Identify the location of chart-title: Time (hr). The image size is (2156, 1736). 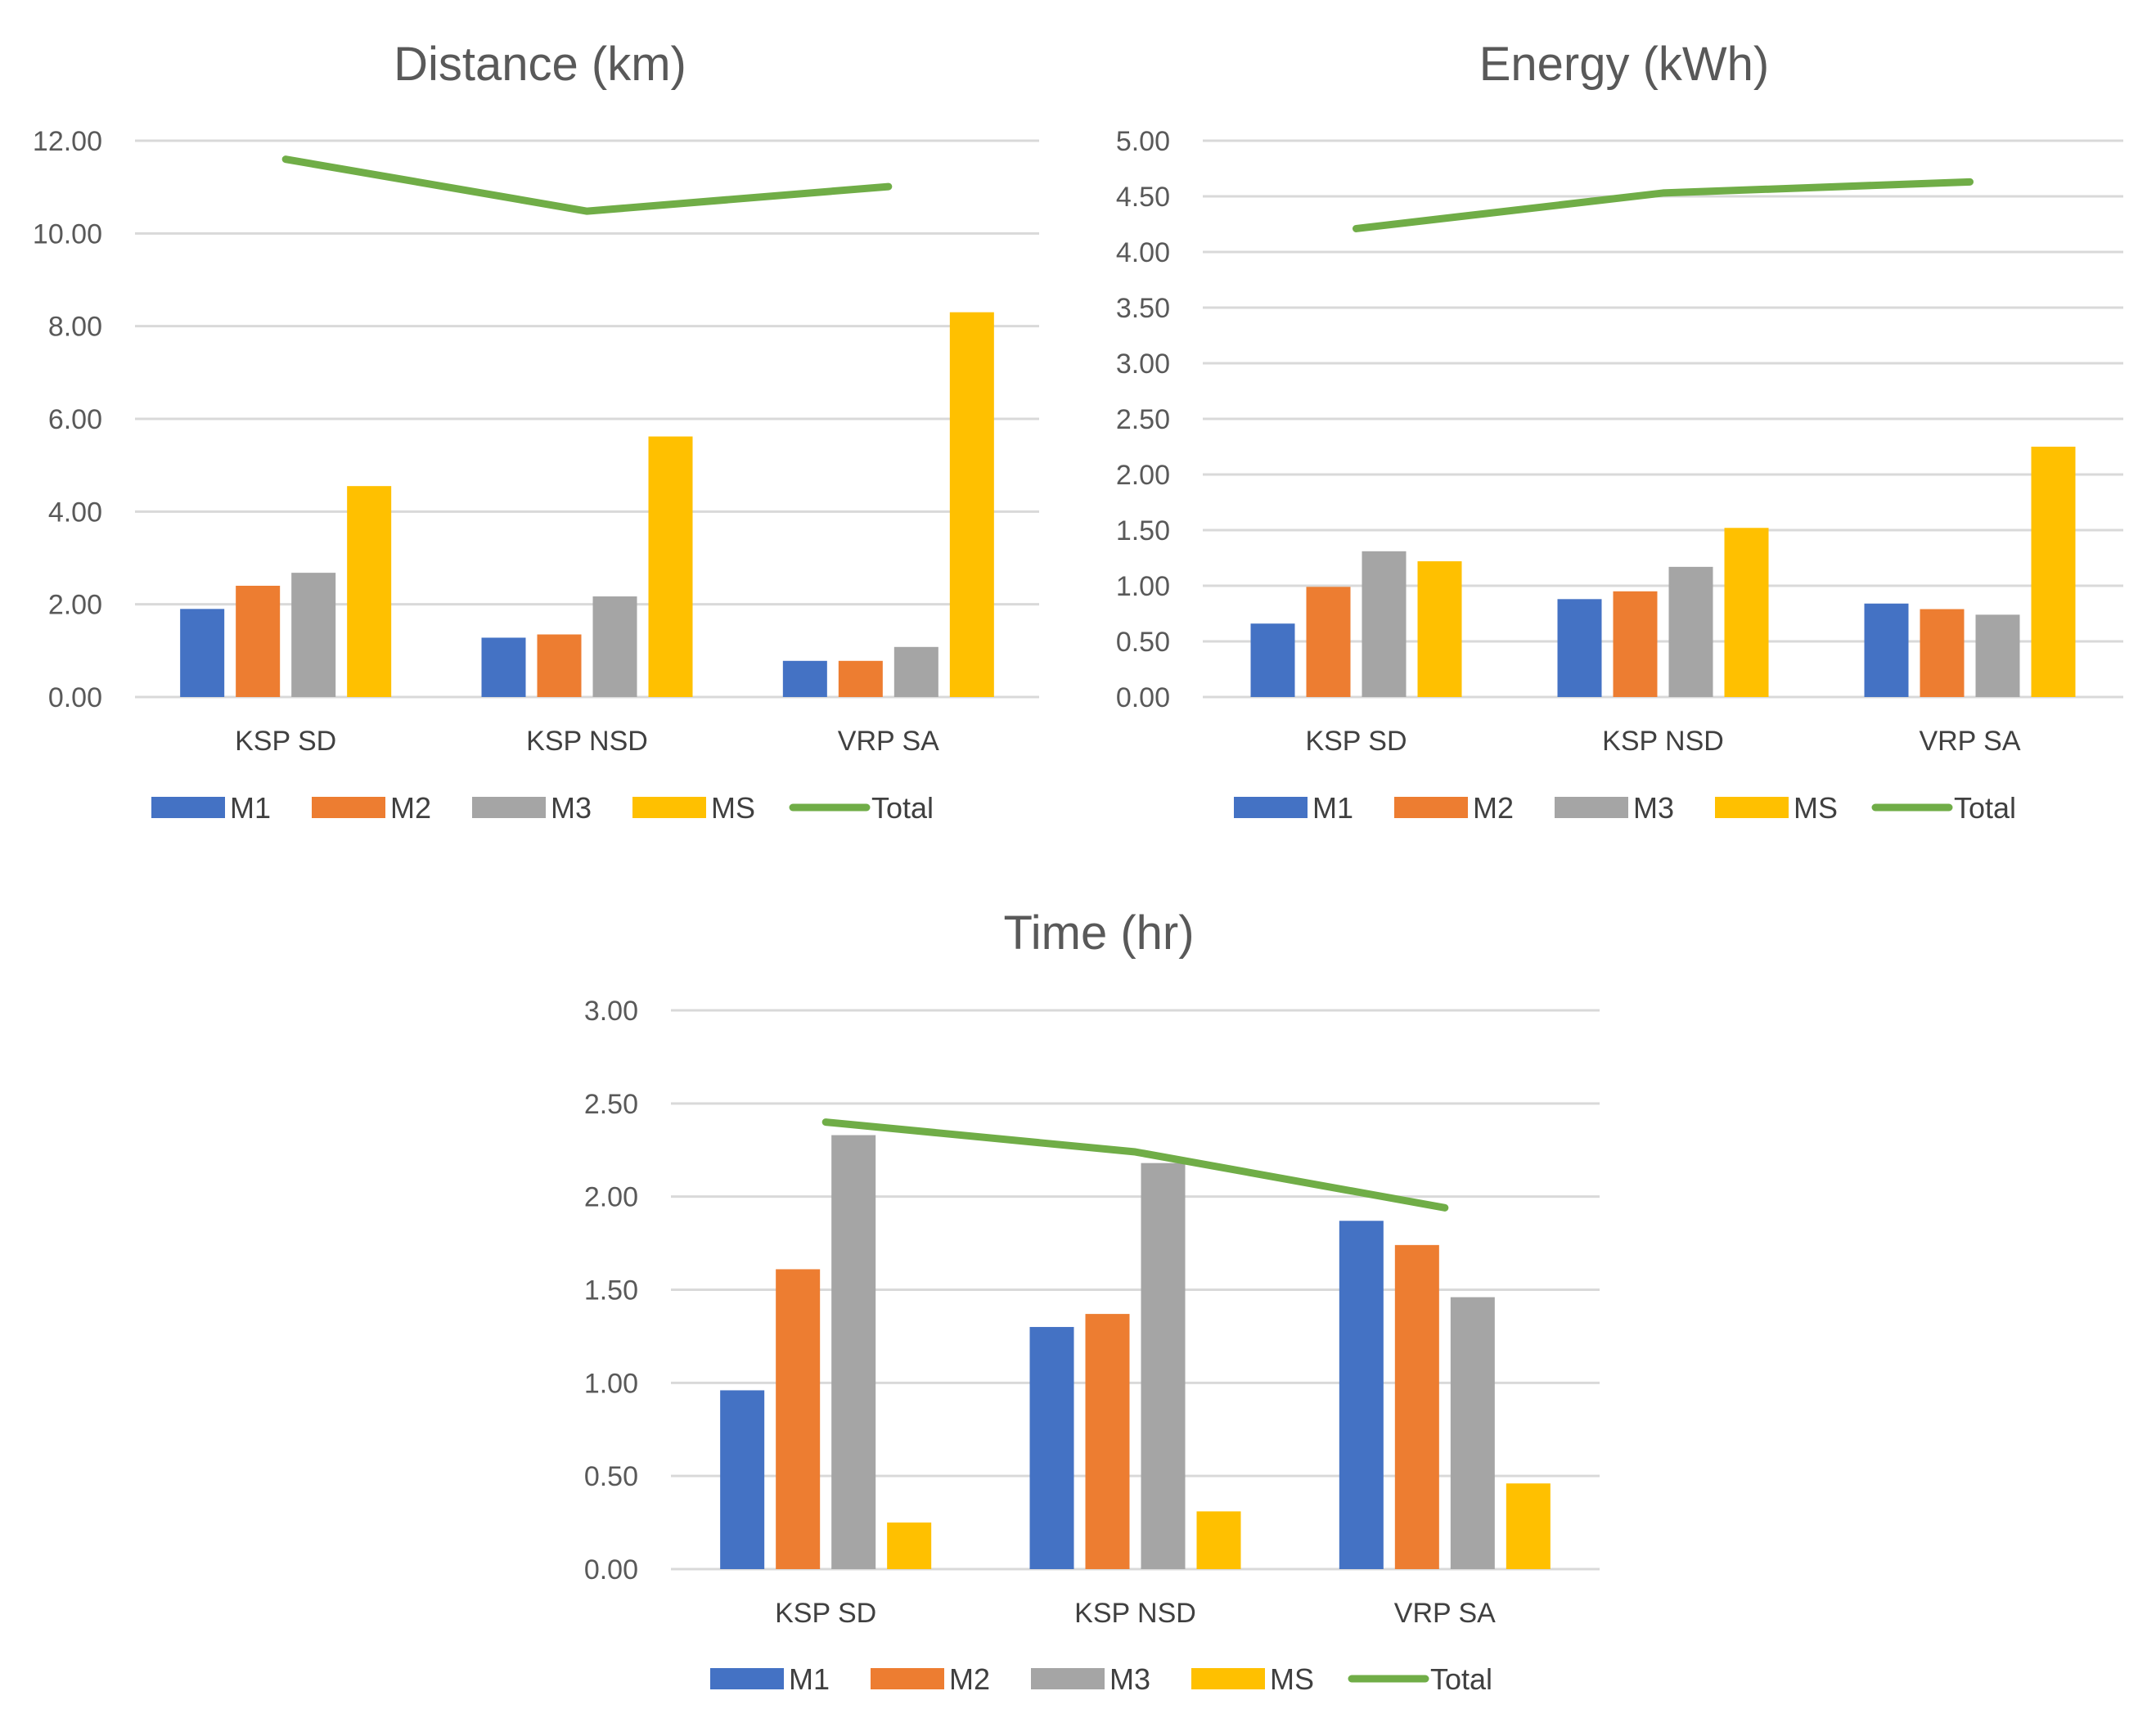
(1098, 933).